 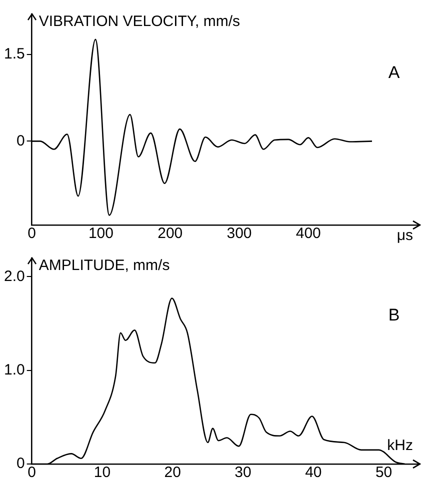 What do you see at coordinates (101, 233) in the screenshot?
I see `x-tick-label: 100` at bounding box center [101, 233].